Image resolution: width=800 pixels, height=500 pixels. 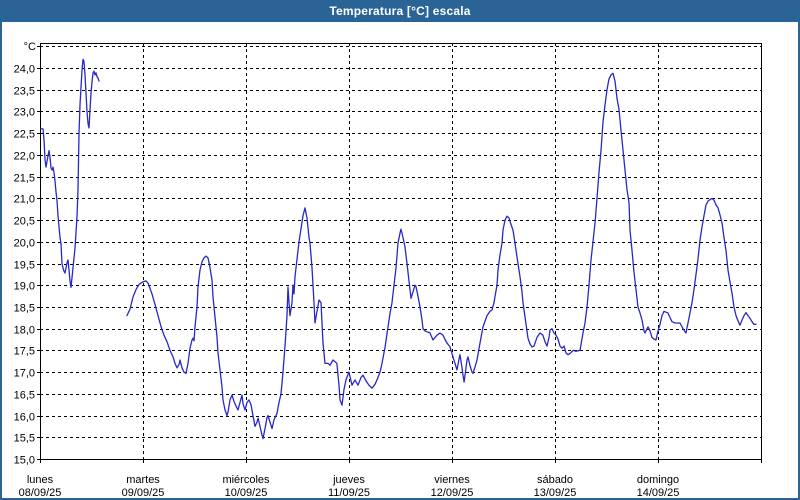 I want to click on y-tick-label: 21,0, so click(x=24, y=200).